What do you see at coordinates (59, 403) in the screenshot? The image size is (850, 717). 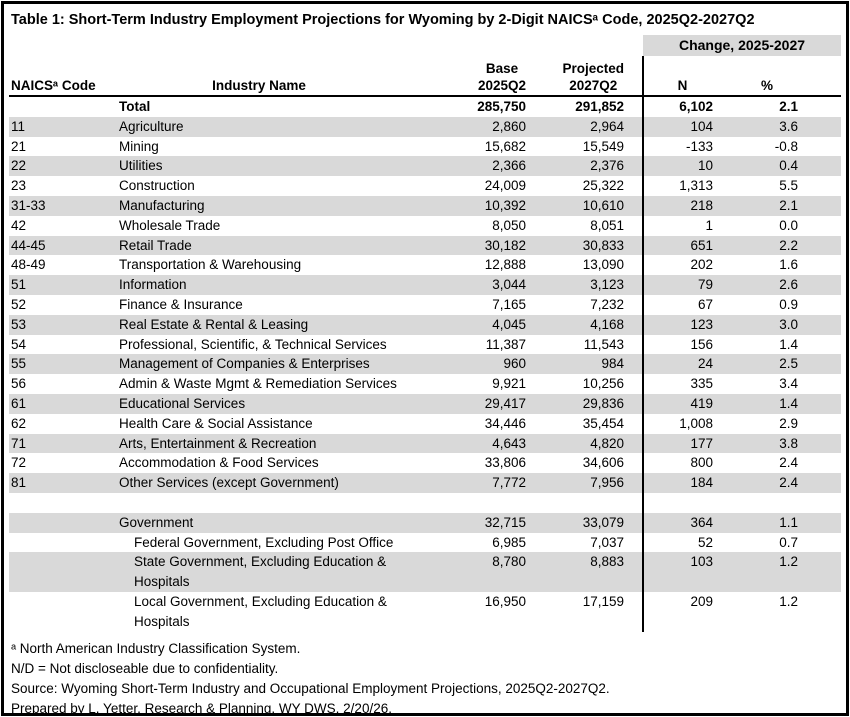 I see `cell-code: 61` at bounding box center [59, 403].